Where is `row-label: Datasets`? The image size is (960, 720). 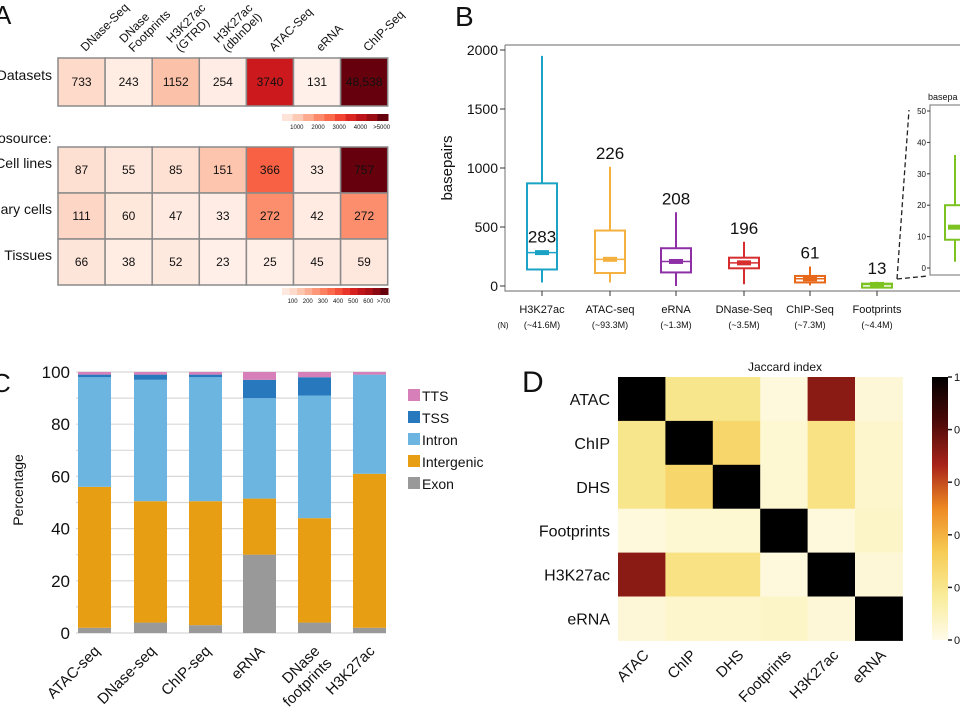 row-label: Datasets is located at coordinates (26, 75).